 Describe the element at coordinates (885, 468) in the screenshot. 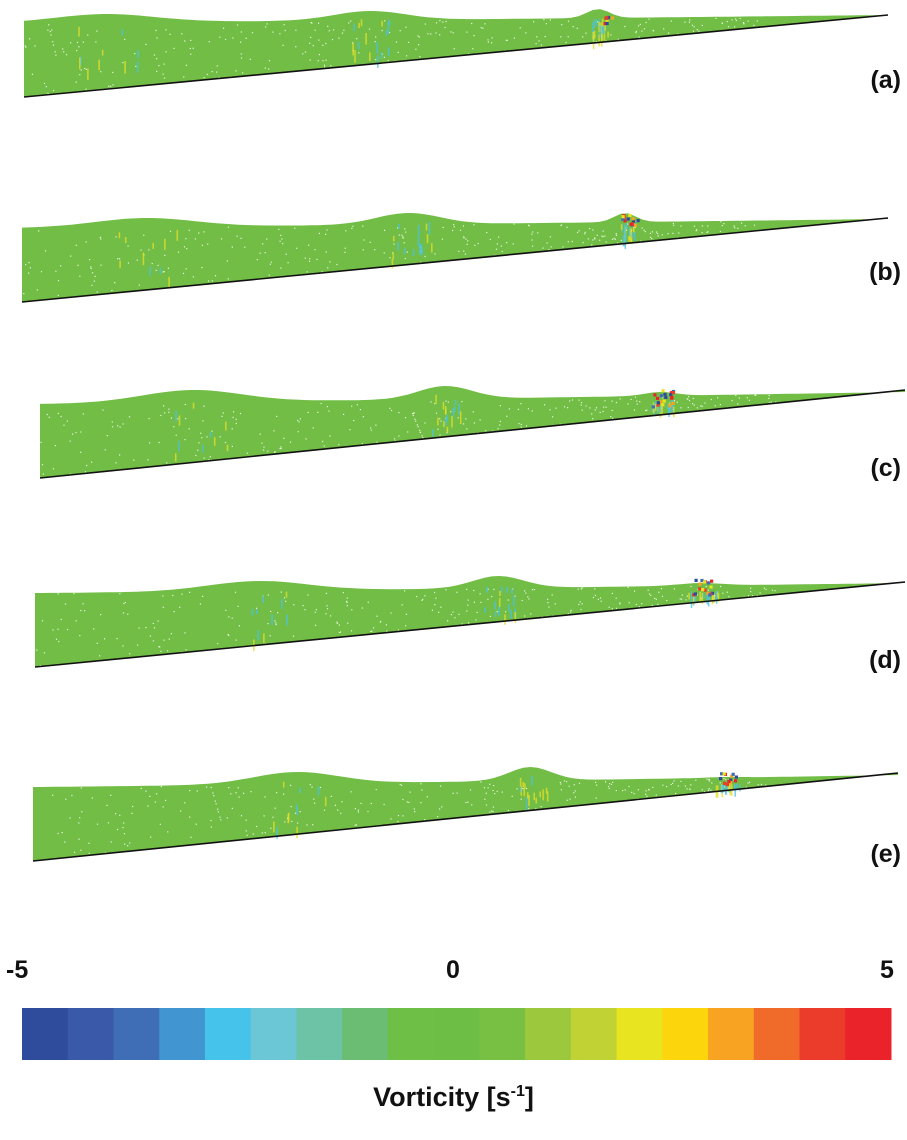

I see `panel-label-c: (c)` at that location.